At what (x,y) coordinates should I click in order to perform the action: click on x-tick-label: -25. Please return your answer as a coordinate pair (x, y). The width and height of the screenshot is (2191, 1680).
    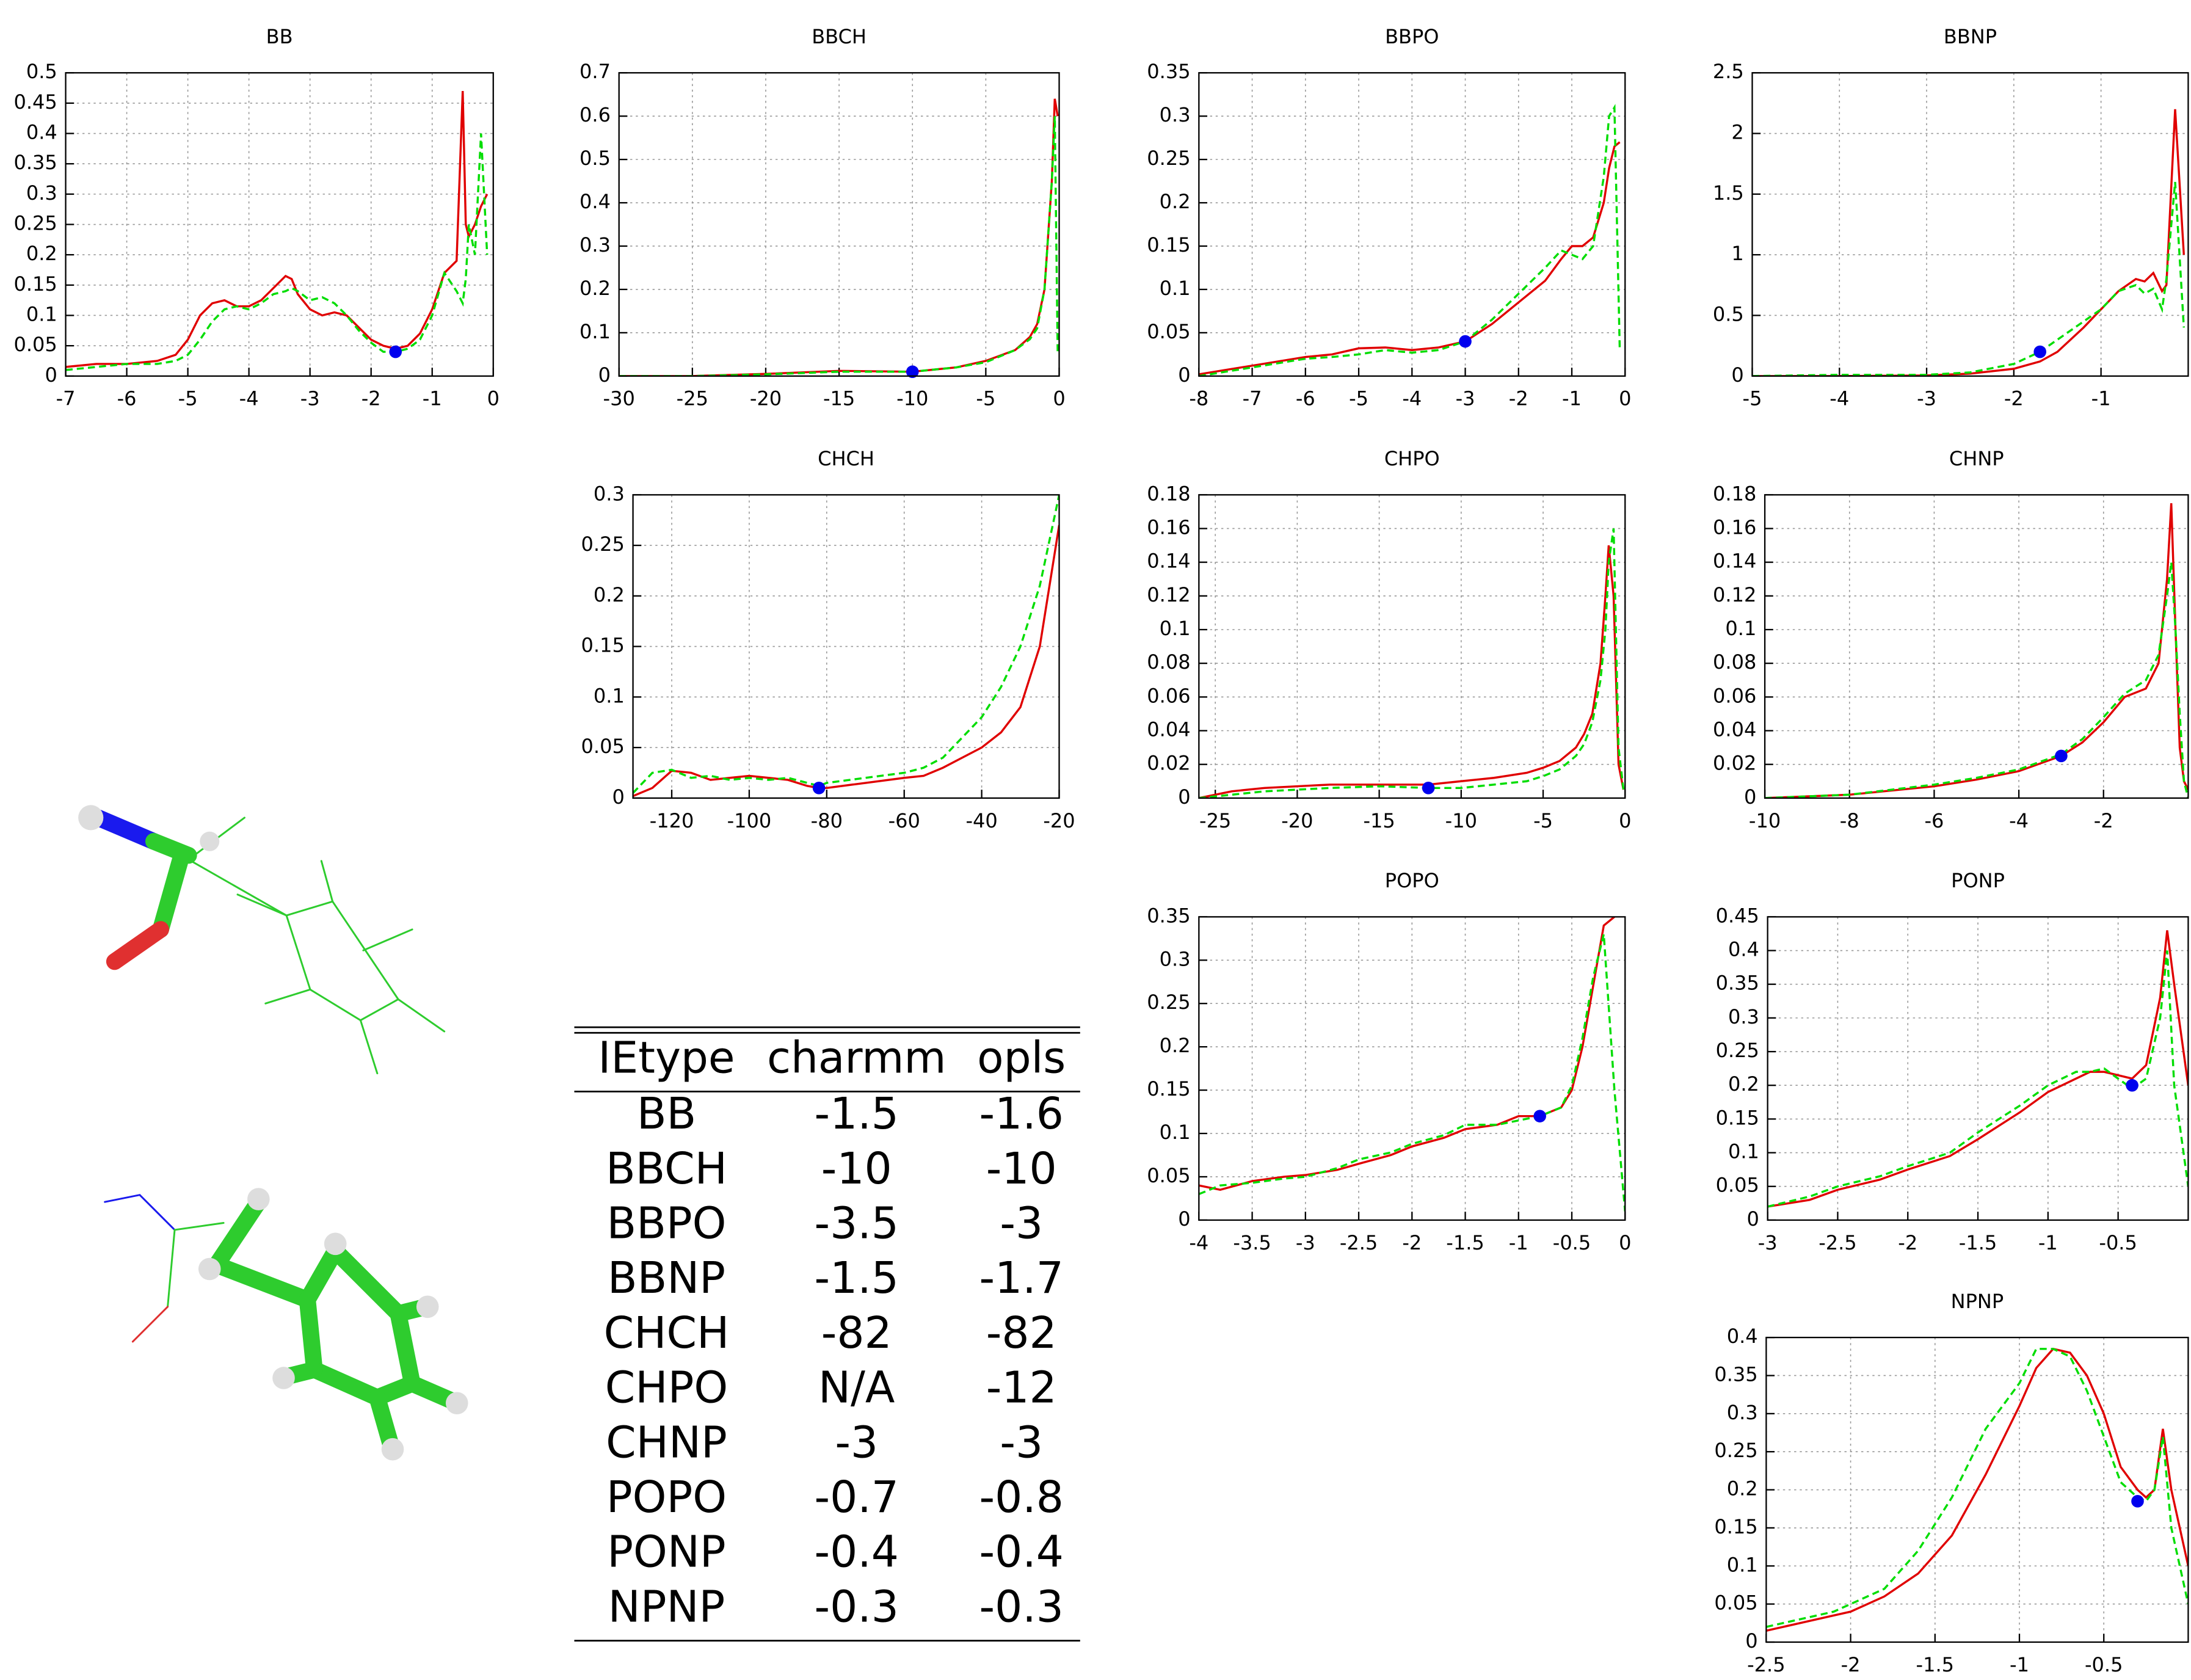
    Looking at the image, I should click on (692, 398).